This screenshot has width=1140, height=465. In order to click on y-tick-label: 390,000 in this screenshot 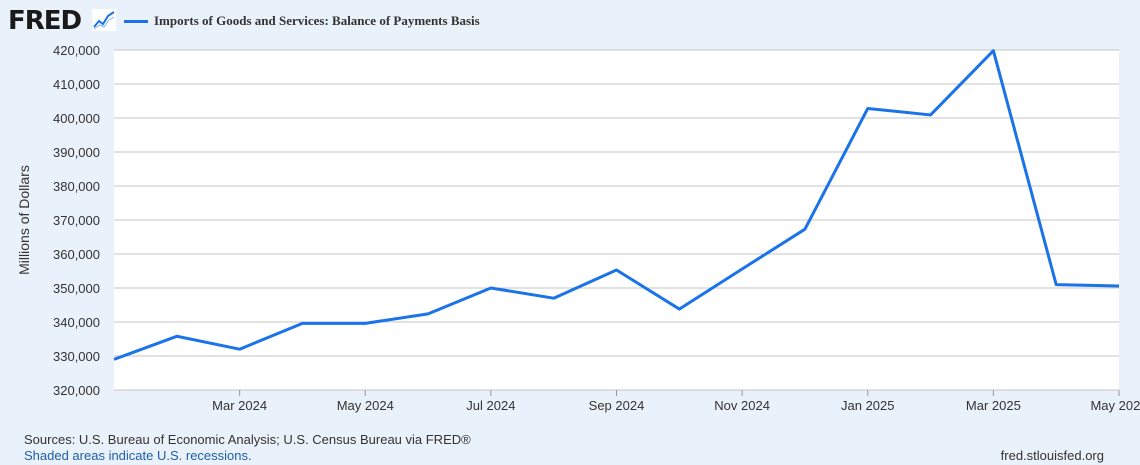, I will do `click(76, 152)`.